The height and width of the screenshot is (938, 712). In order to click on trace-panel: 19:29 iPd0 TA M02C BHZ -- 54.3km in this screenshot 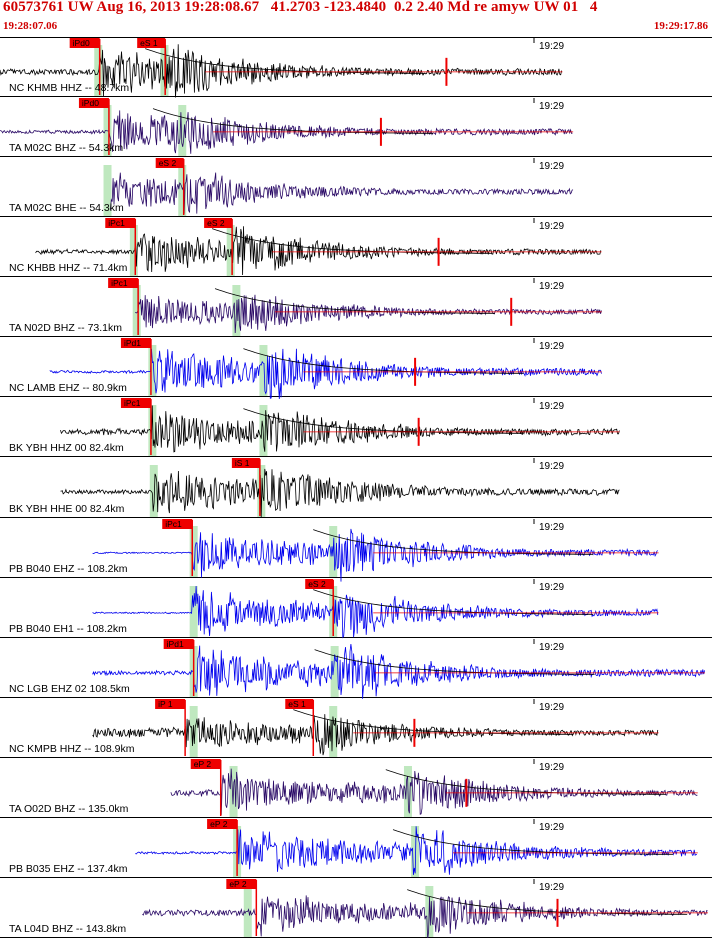, I will do `click(356, 127)`.